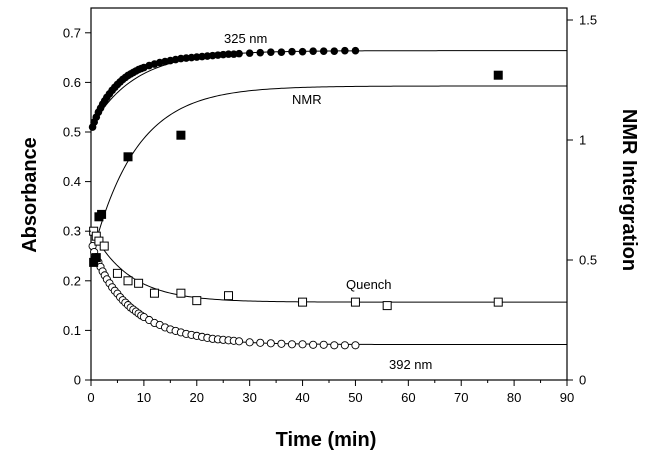 The height and width of the screenshot is (460, 645). What do you see at coordinates (514, 397) in the screenshot?
I see `x-tick-label: 80` at bounding box center [514, 397].